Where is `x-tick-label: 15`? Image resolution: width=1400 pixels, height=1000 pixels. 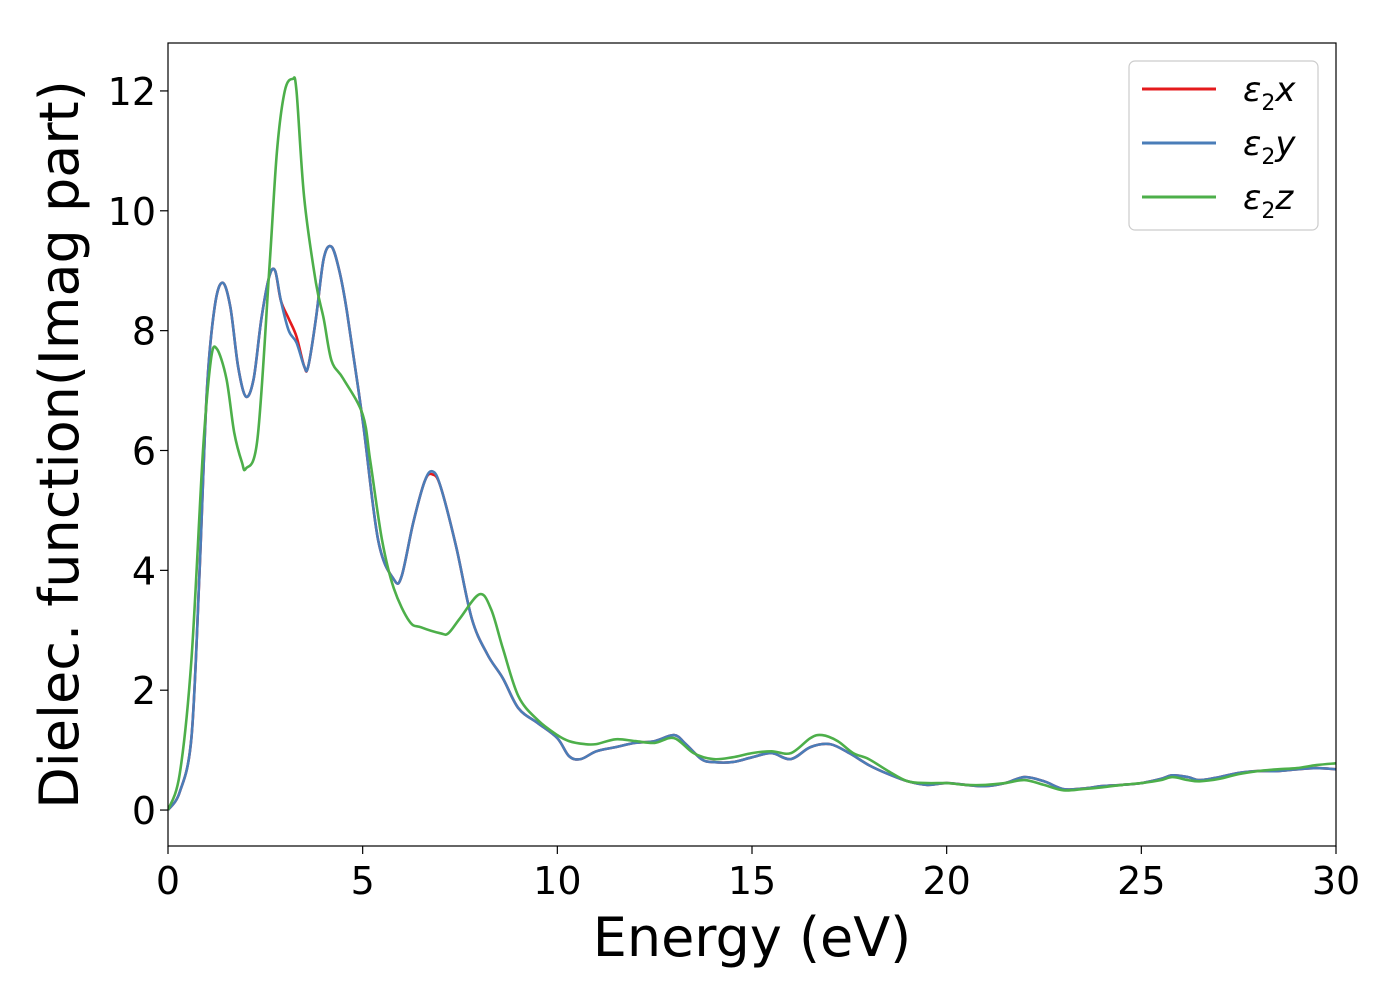
x-tick-label: 15 is located at coordinates (752, 881).